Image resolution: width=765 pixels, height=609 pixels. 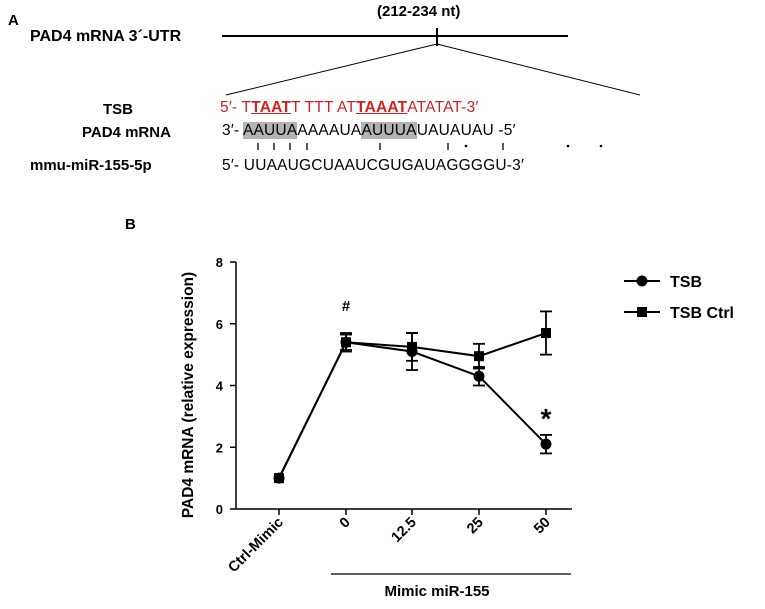 I want to click on panel-b-letter: B, so click(x=130, y=224).